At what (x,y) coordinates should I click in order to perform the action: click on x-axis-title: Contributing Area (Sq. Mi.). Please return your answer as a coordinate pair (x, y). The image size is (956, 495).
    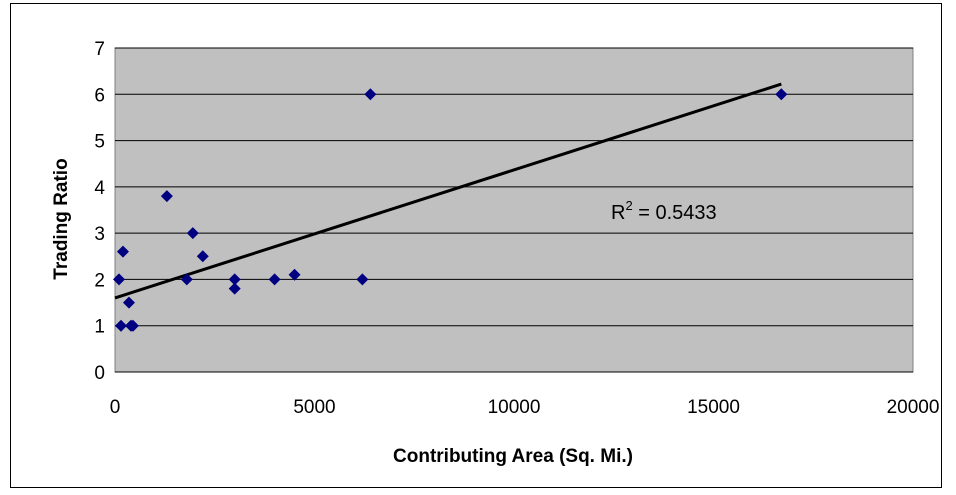
    Looking at the image, I should click on (513, 456).